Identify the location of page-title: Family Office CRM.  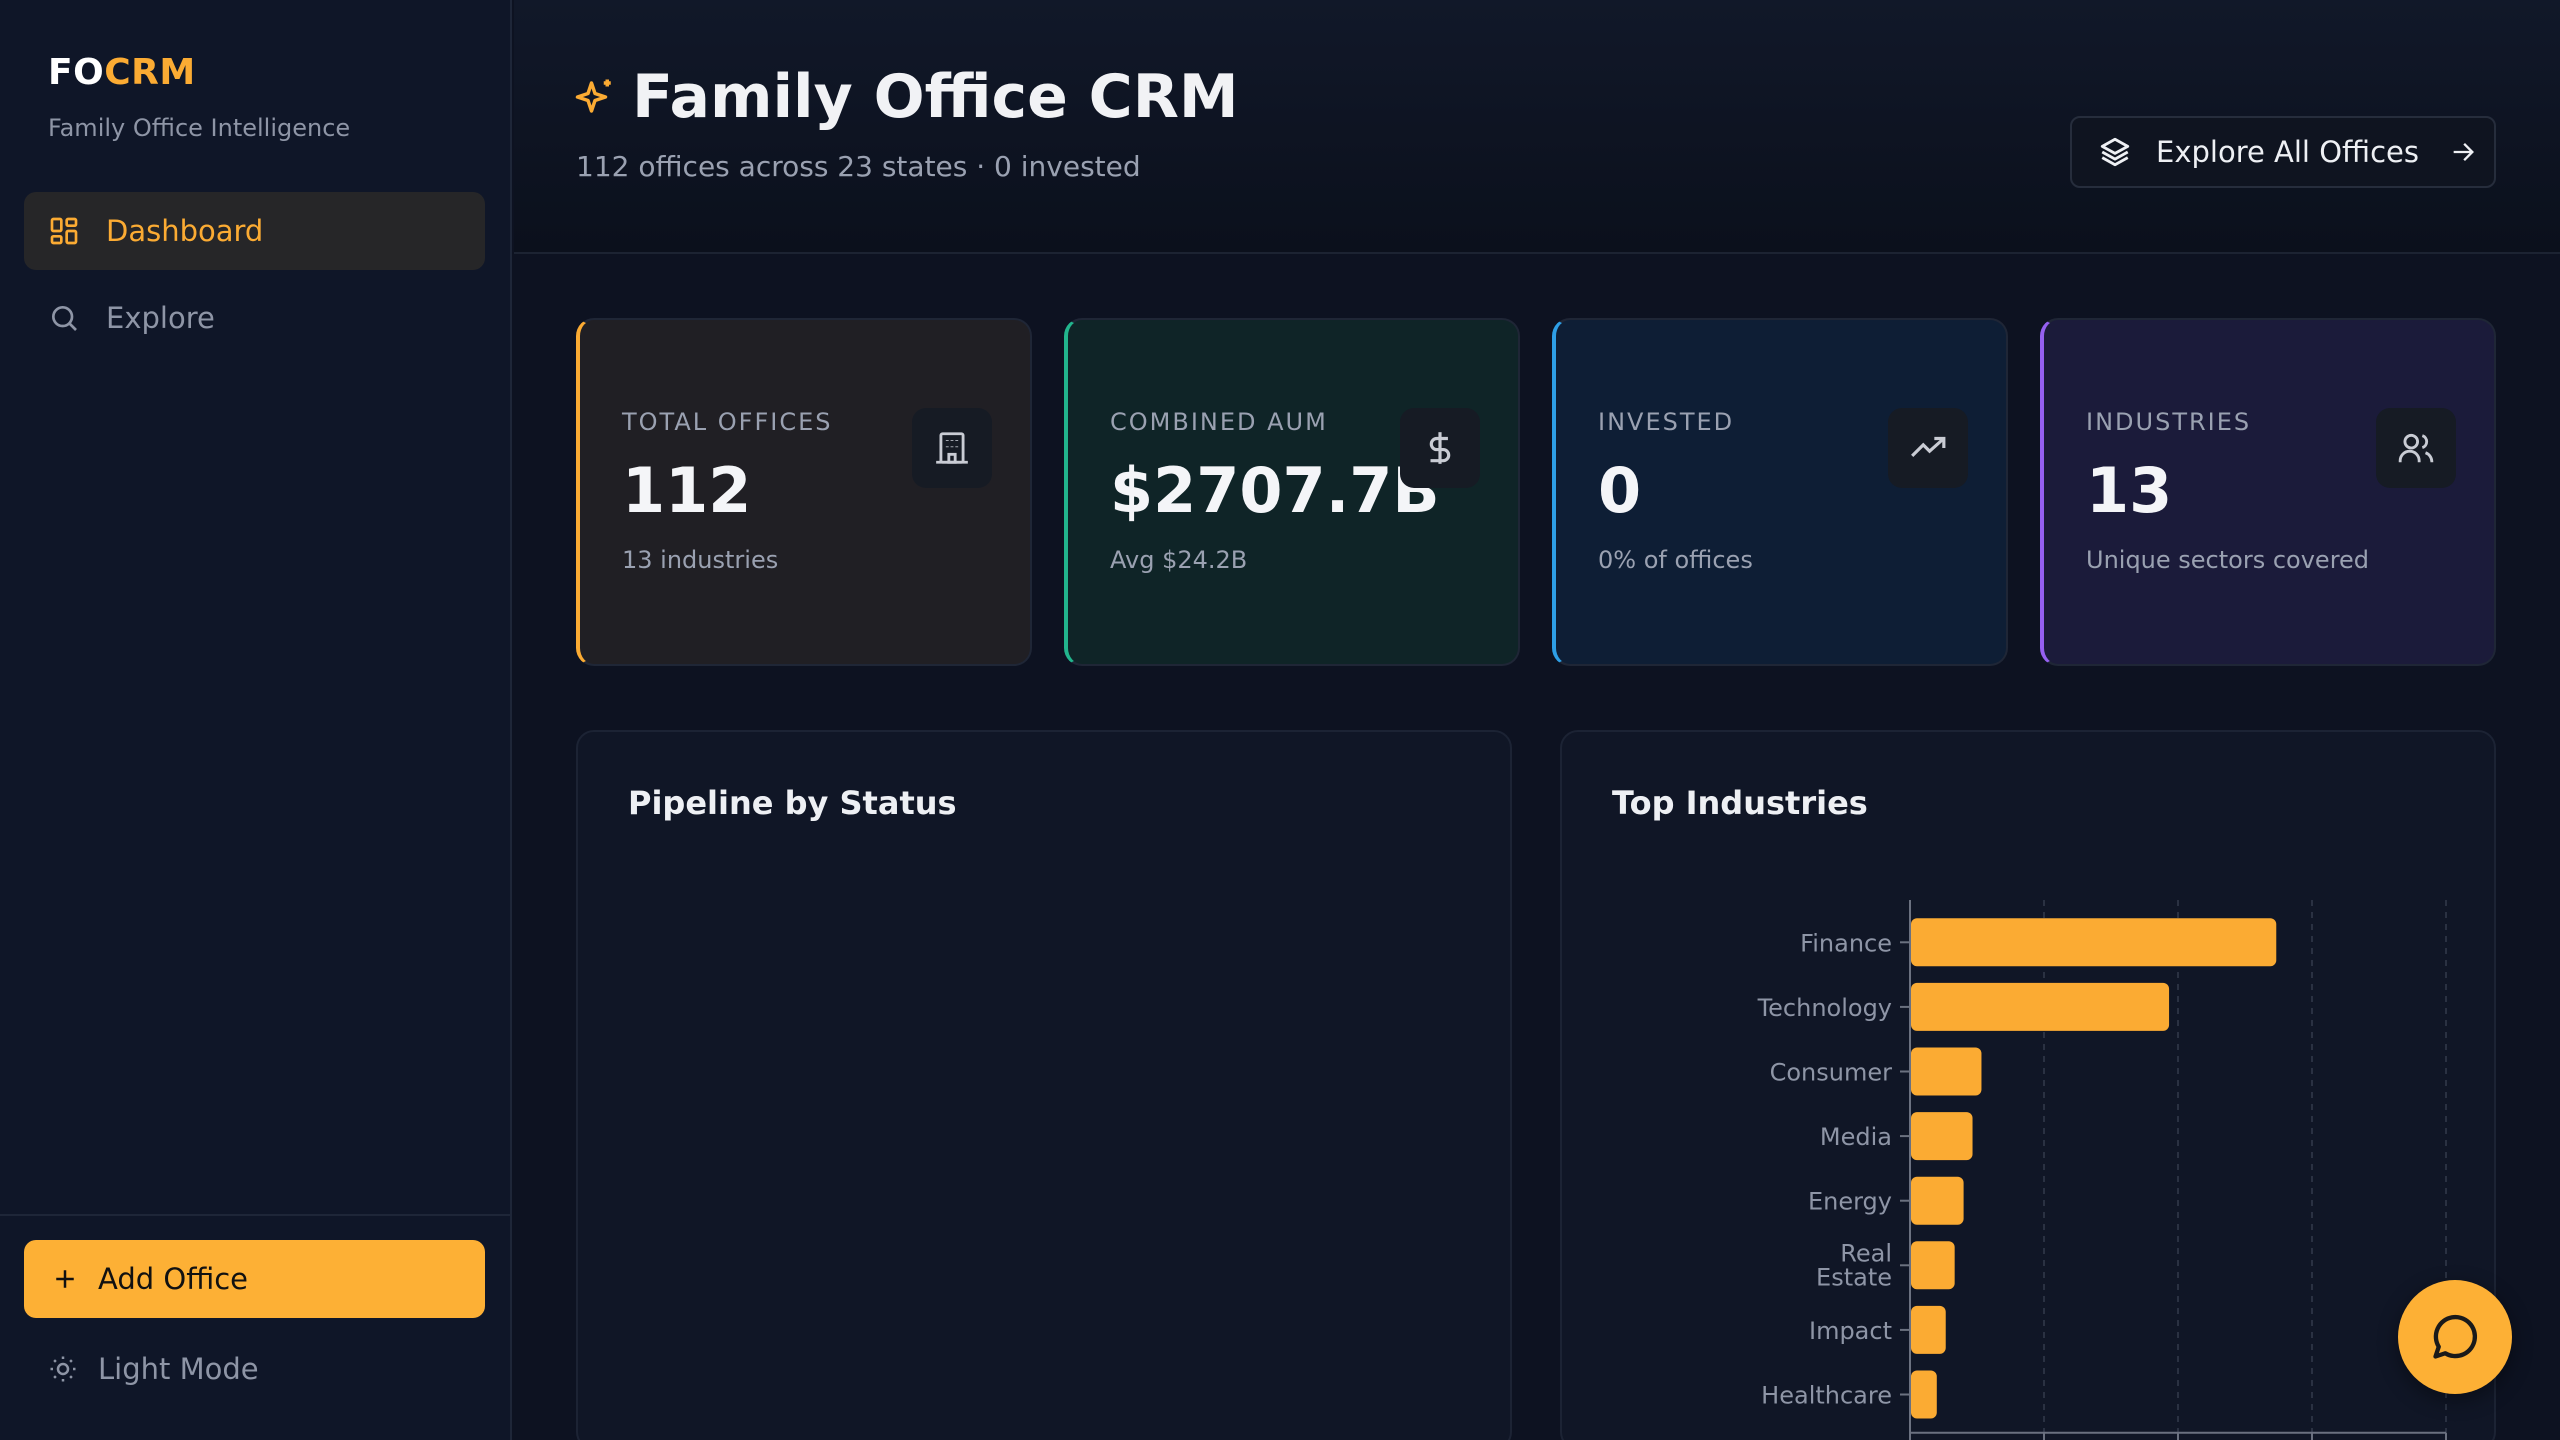
(935, 97).